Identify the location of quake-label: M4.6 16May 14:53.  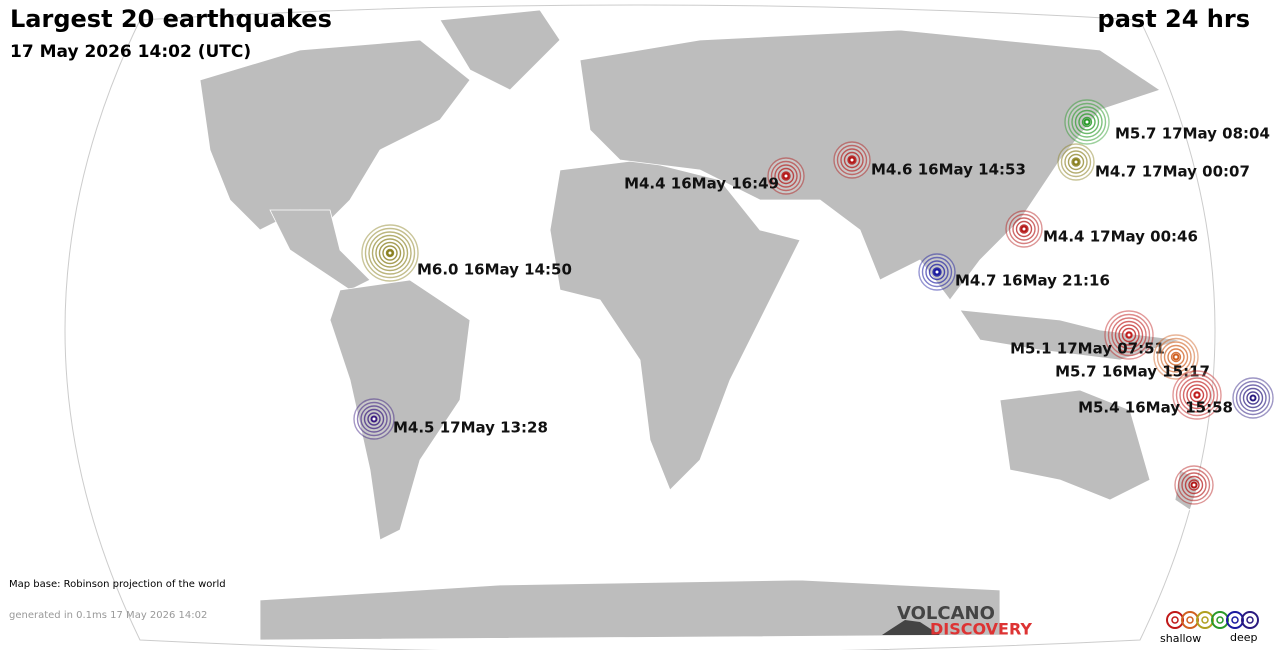
(948, 170).